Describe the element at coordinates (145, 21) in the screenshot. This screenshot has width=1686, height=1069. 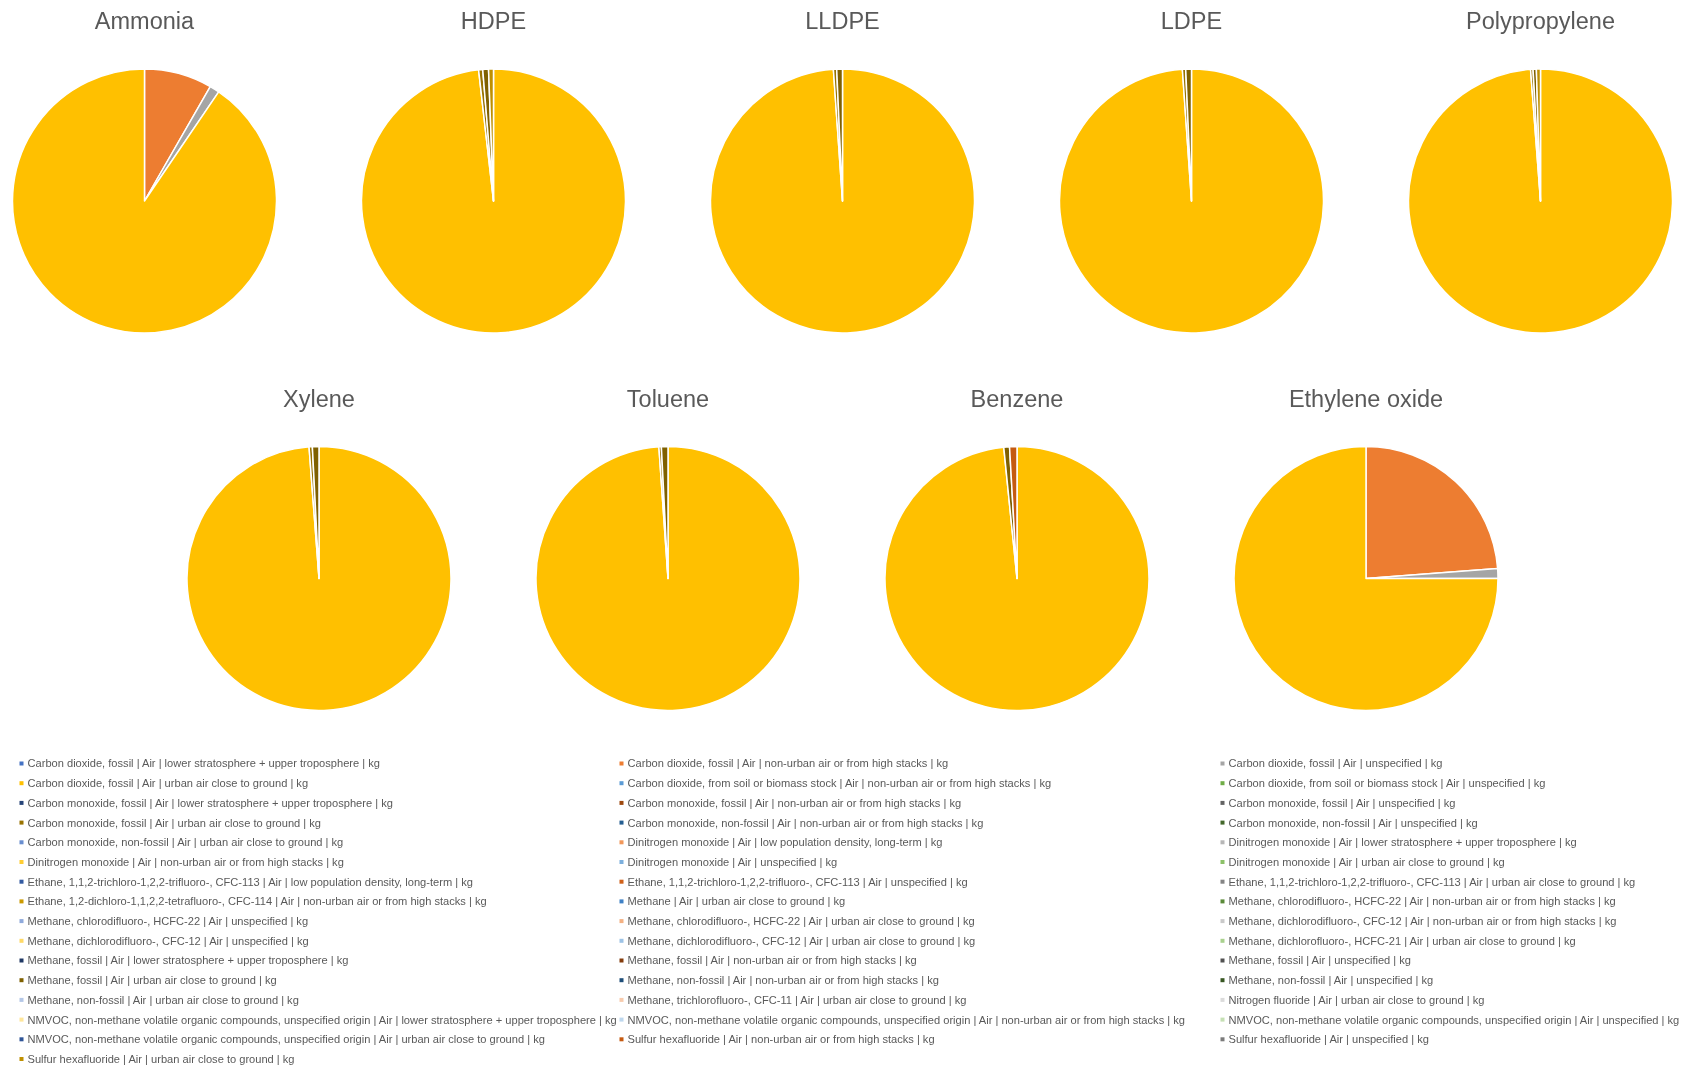
I see `chart-title: Ammonia` at that location.